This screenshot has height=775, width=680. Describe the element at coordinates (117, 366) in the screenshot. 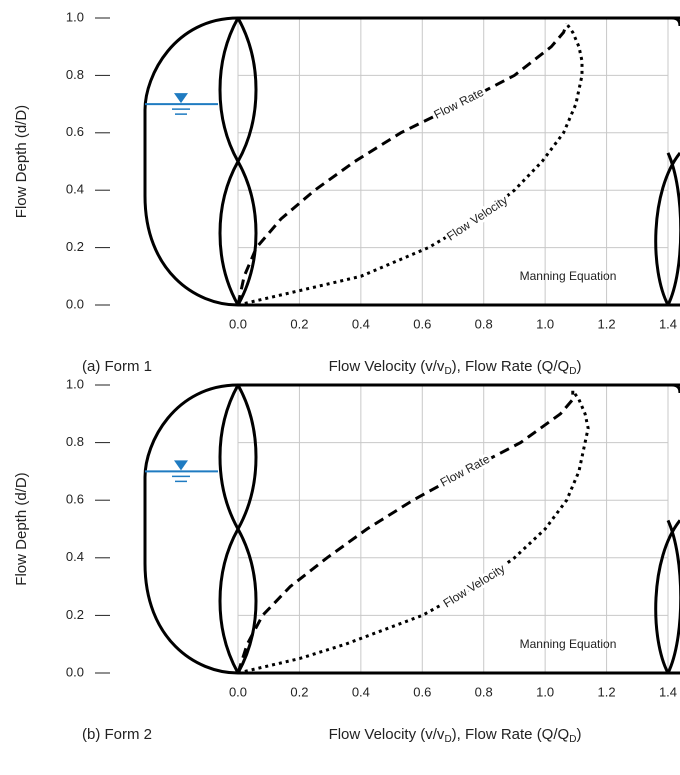

I see `caption: (a) Form 1` at that location.